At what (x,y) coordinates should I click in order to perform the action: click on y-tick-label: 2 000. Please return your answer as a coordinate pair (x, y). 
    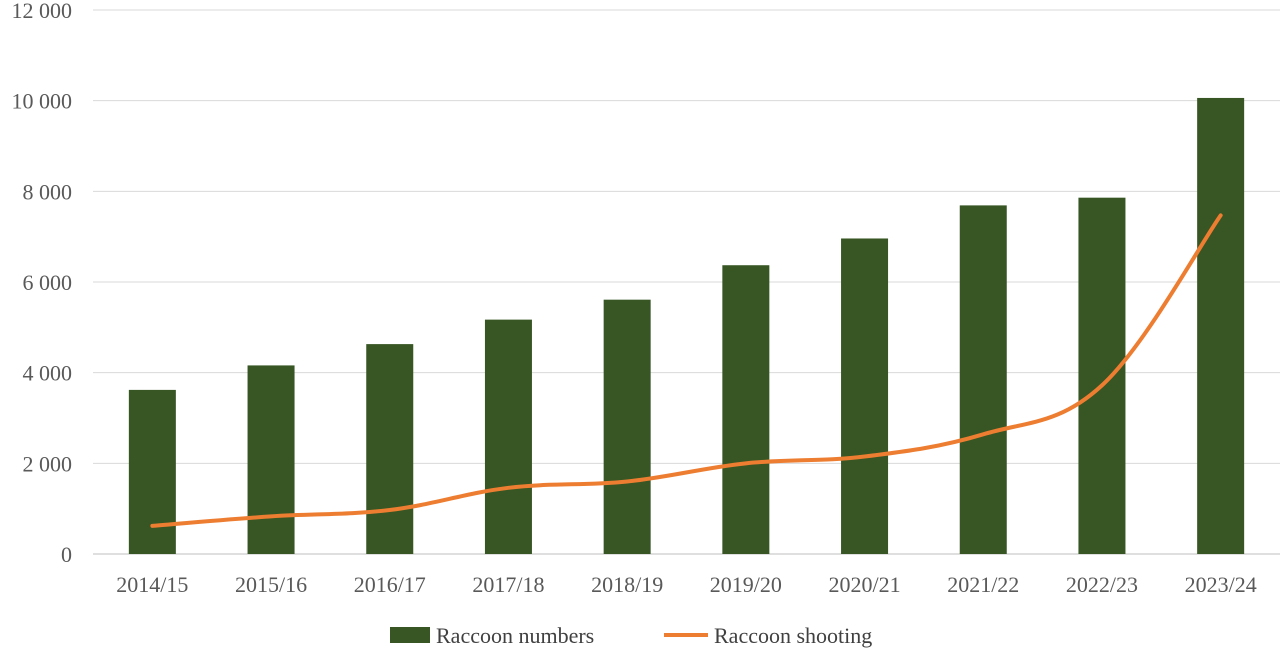
    Looking at the image, I should click on (48, 463).